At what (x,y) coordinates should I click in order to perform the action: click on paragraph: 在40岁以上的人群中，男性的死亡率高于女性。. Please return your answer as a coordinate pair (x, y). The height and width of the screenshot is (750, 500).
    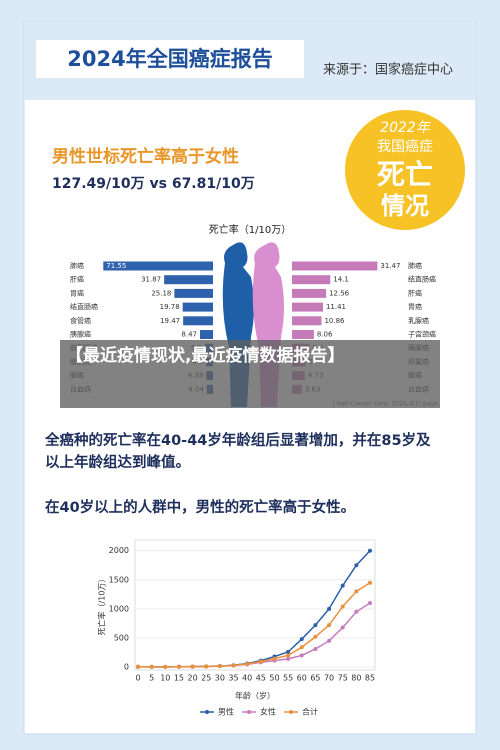
    Looking at the image, I should click on (200, 508).